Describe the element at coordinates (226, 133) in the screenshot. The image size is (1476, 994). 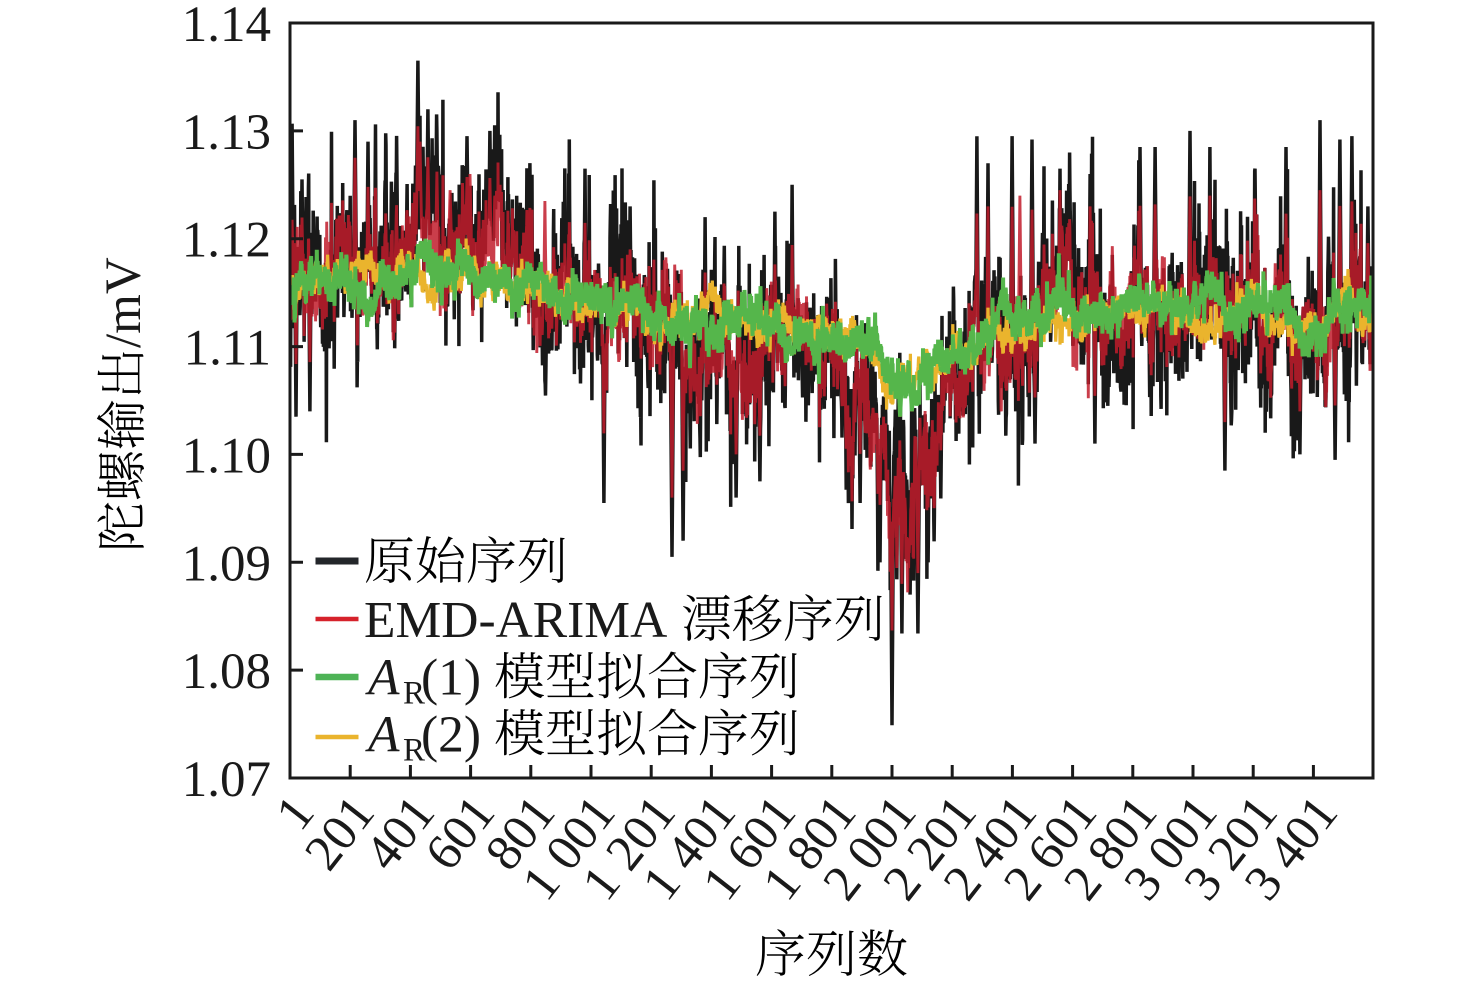
I see `svg-text: 1.13` at that location.